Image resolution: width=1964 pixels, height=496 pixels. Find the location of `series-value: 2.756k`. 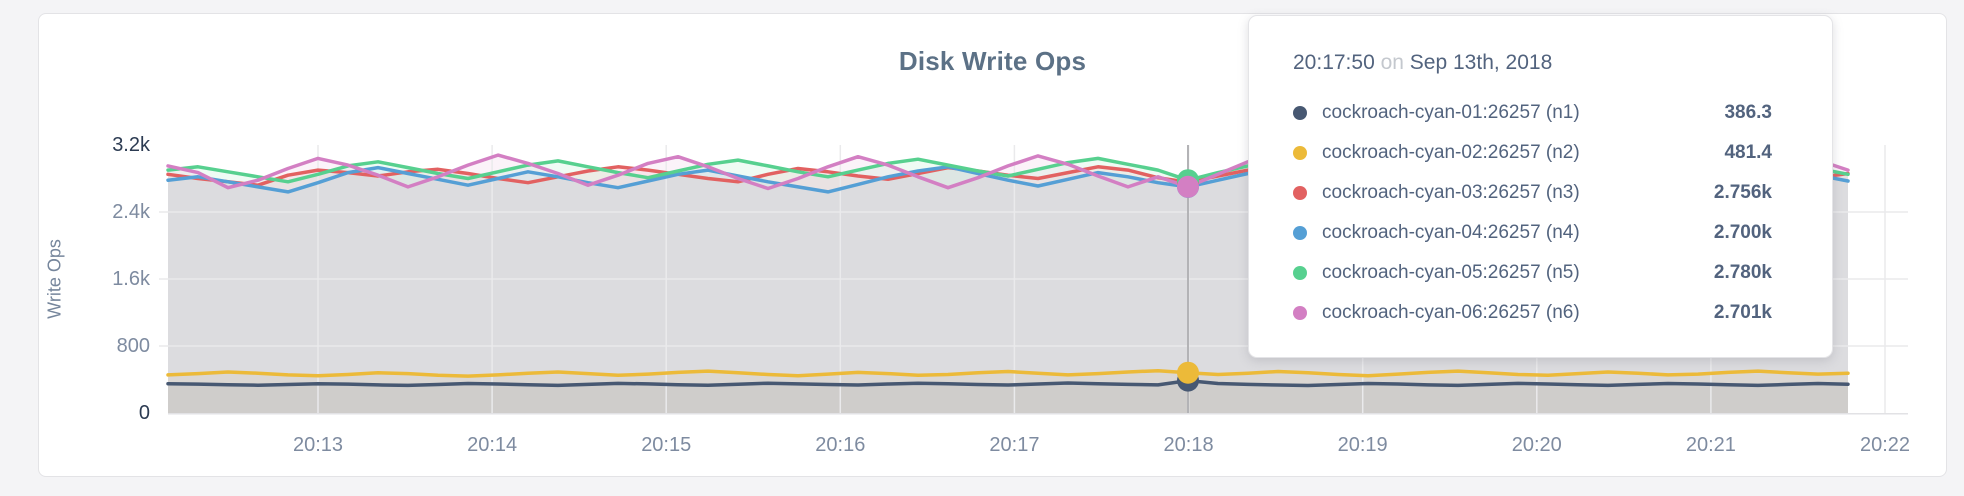

series-value: 2.756k is located at coordinates (1742, 192).